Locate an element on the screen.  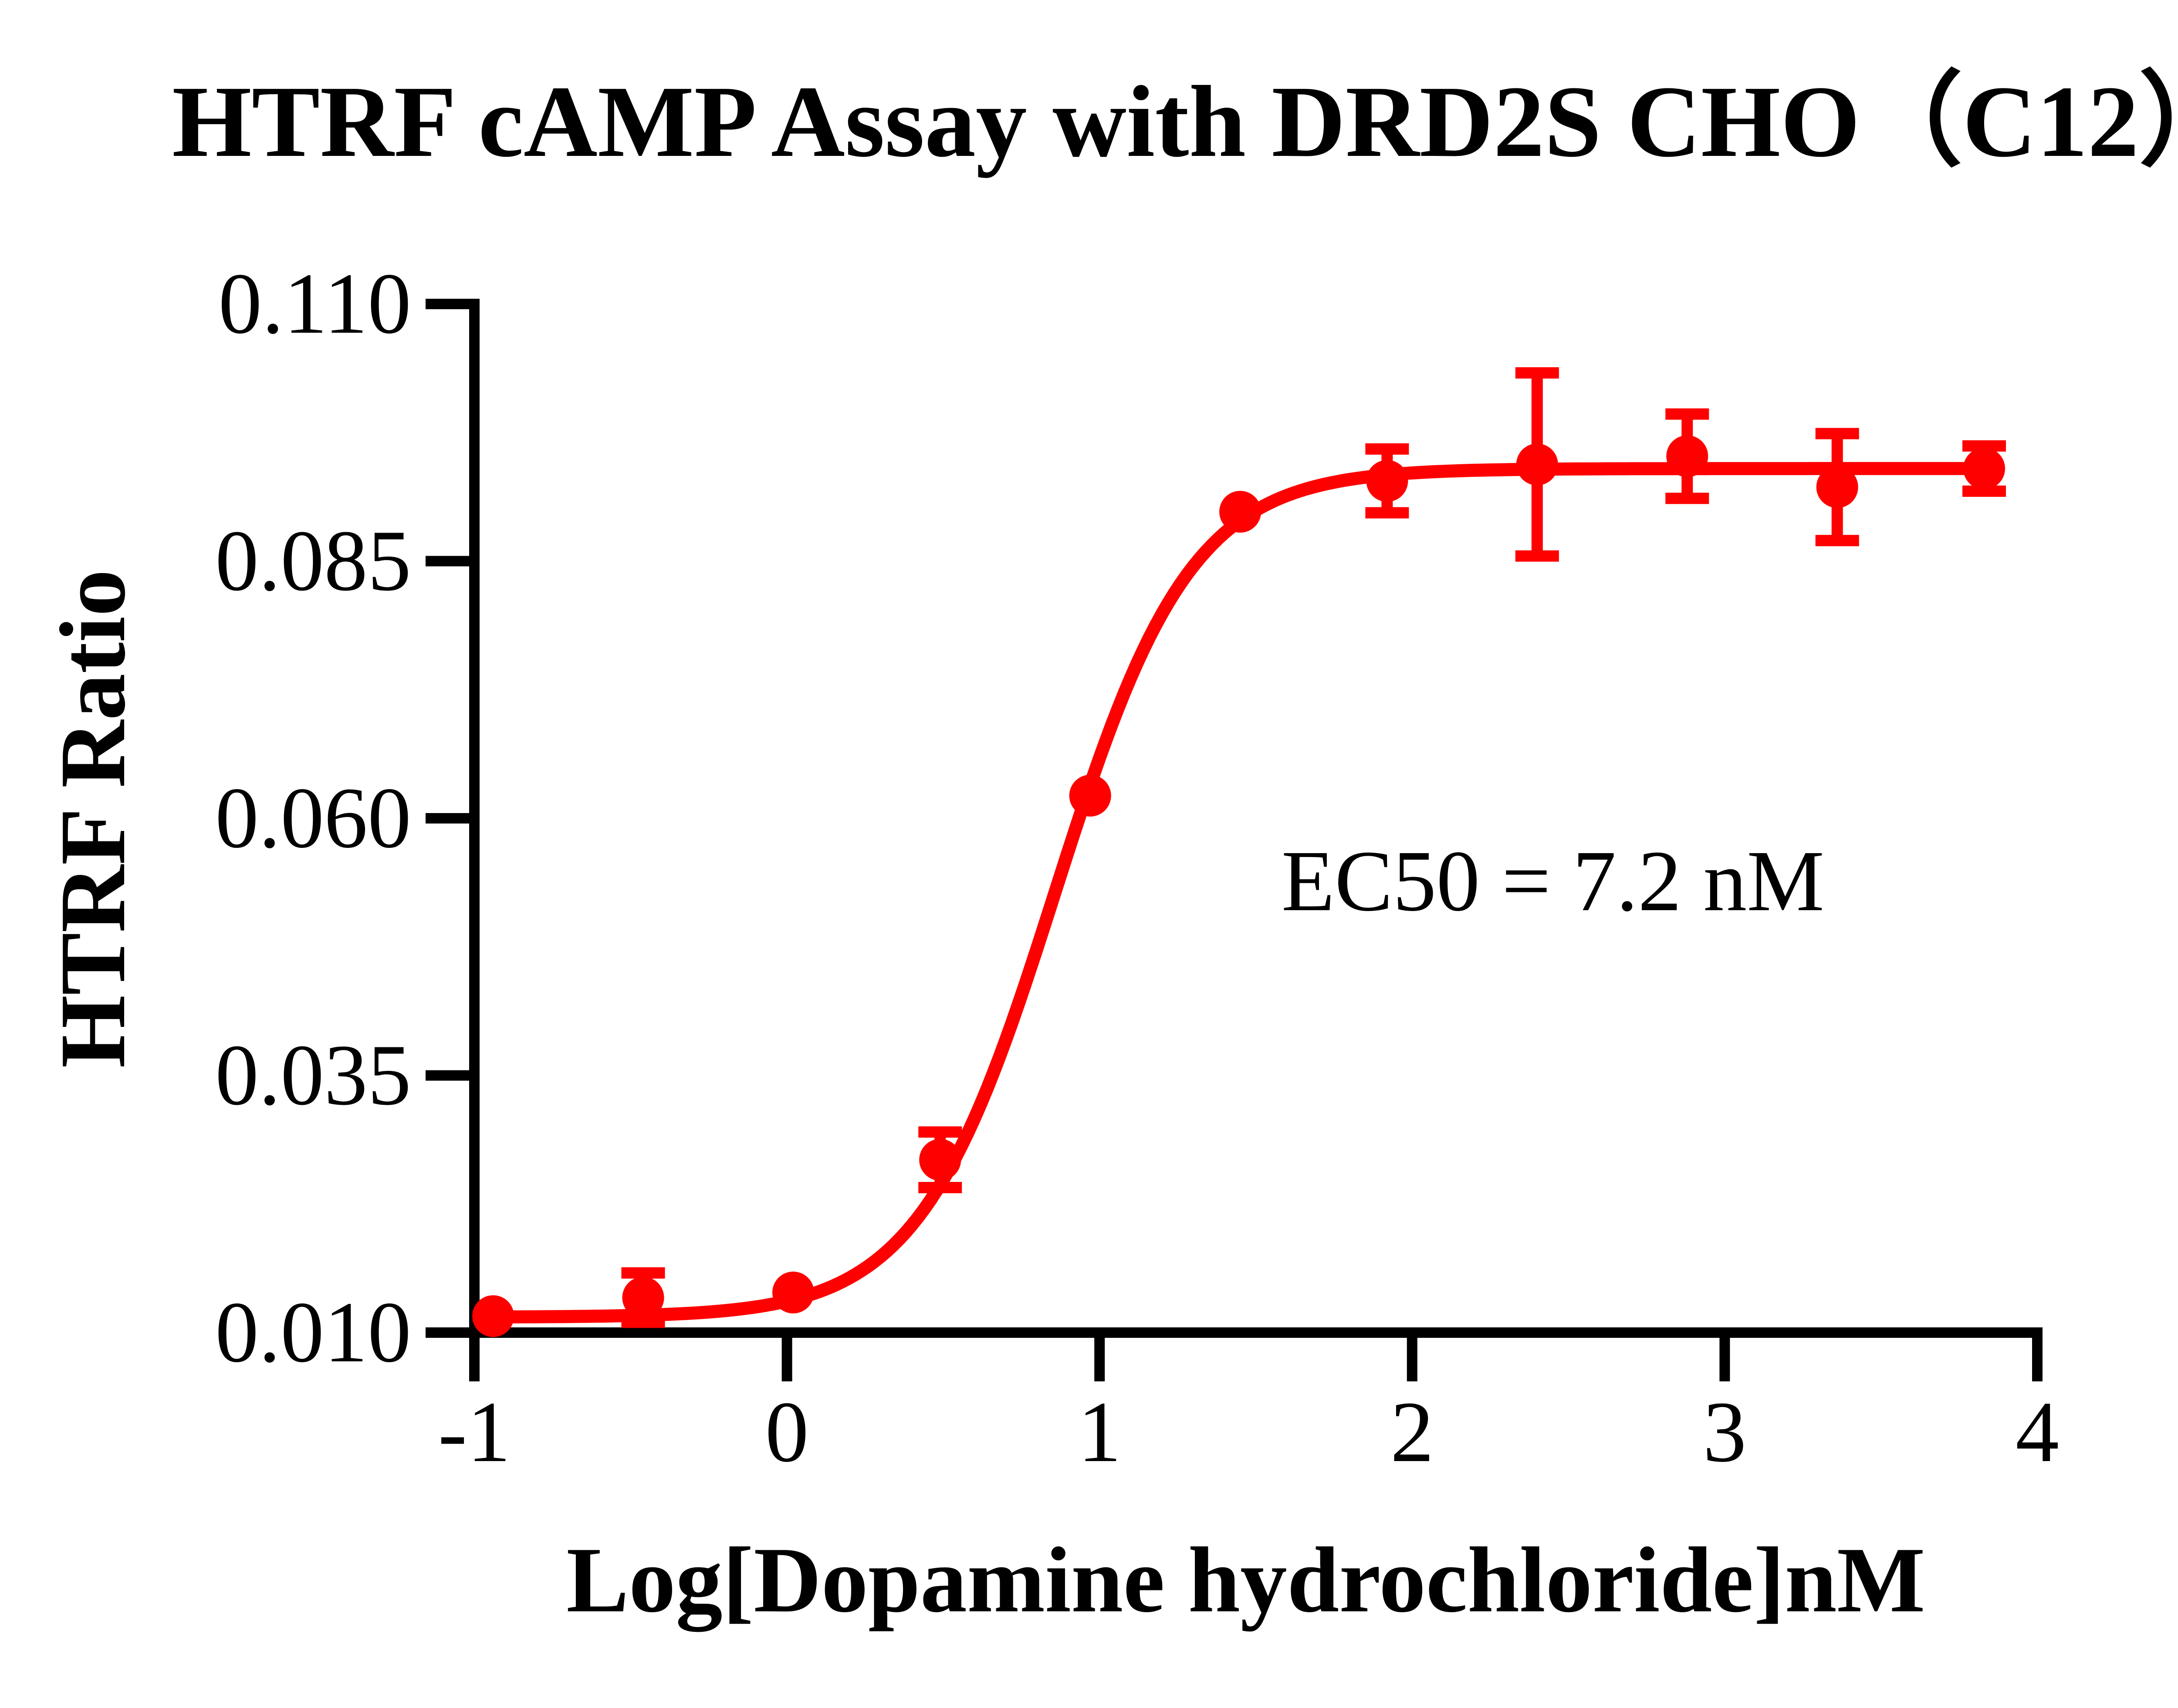
y-tick-label: 0.085 is located at coordinates (313, 561).